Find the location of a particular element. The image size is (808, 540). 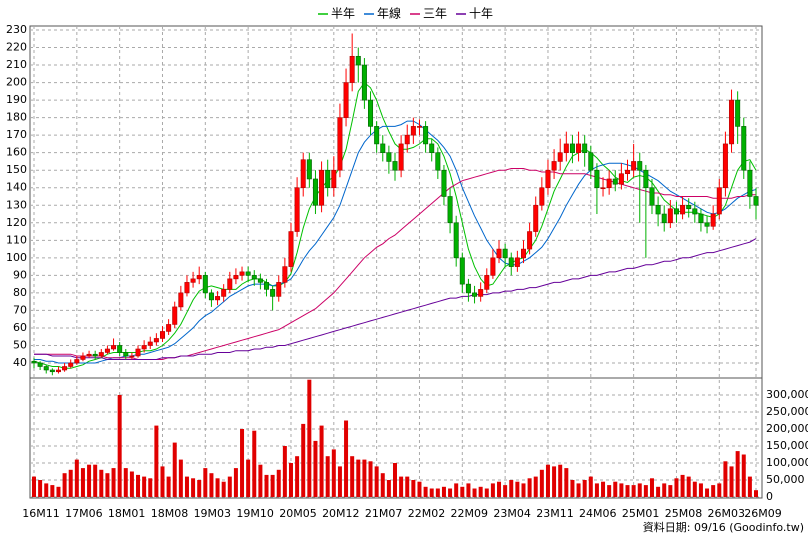

x-tick-label: 20M12 is located at coordinates (341, 513).